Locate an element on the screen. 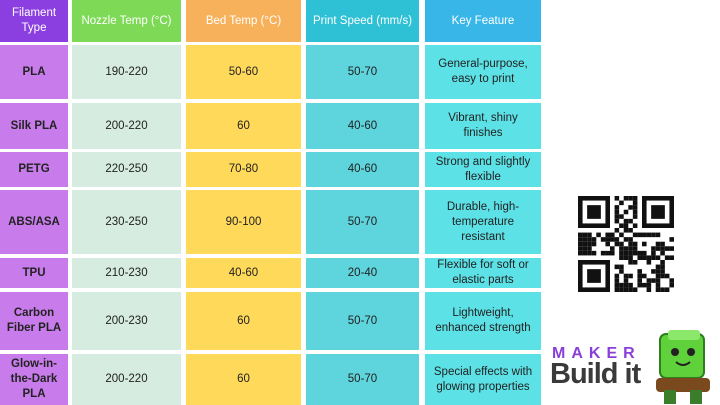 The height and width of the screenshot is (405, 720). table-cell: ABS/ASA is located at coordinates (34, 222).